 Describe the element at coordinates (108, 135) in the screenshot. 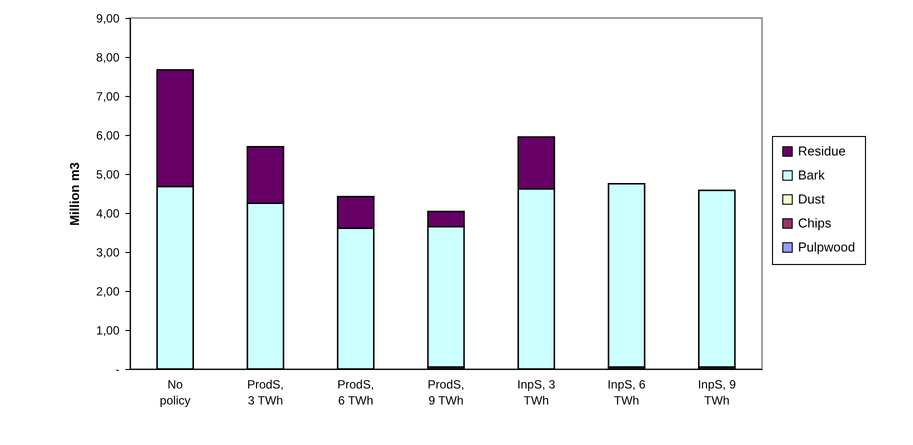

I see `y-tick-label: 6,00` at that location.